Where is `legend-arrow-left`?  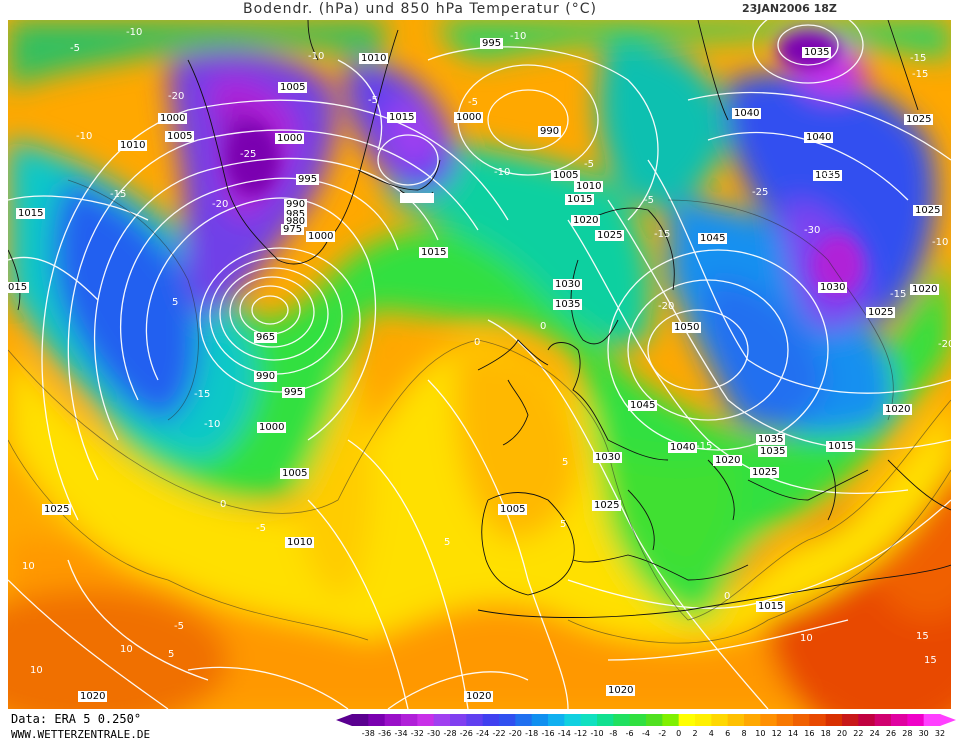
legend-arrow-left is located at coordinates (344, 720).